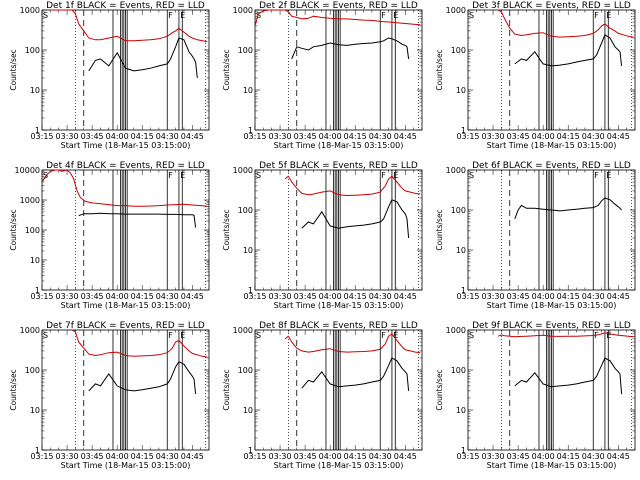 The height and width of the screenshot is (480, 640). Describe the element at coordinates (125, 6) in the screenshot. I see `panel-title: Det 1f BLACK = Events, RED = LLD` at that location.